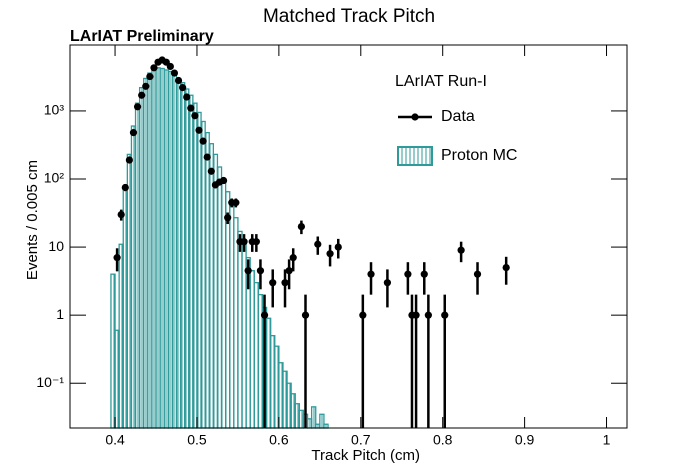  What do you see at coordinates (115, 440) in the screenshot?
I see `x-tick-label: 0.4` at bounding box center [115, 440].